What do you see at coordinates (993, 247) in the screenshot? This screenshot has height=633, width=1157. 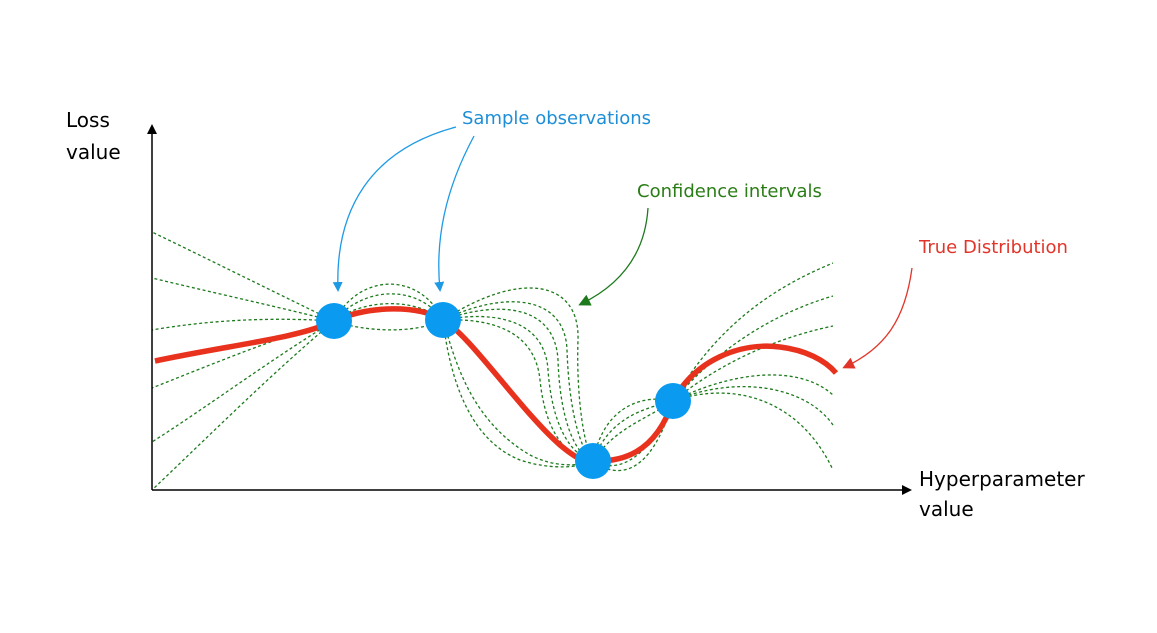 I see `true-distribution-label: True Distribution` at bounding box center [993, 247].